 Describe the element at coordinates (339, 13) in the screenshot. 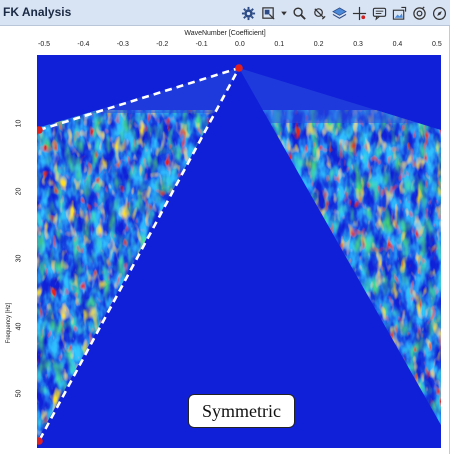

I see `layers-icon` at that location.